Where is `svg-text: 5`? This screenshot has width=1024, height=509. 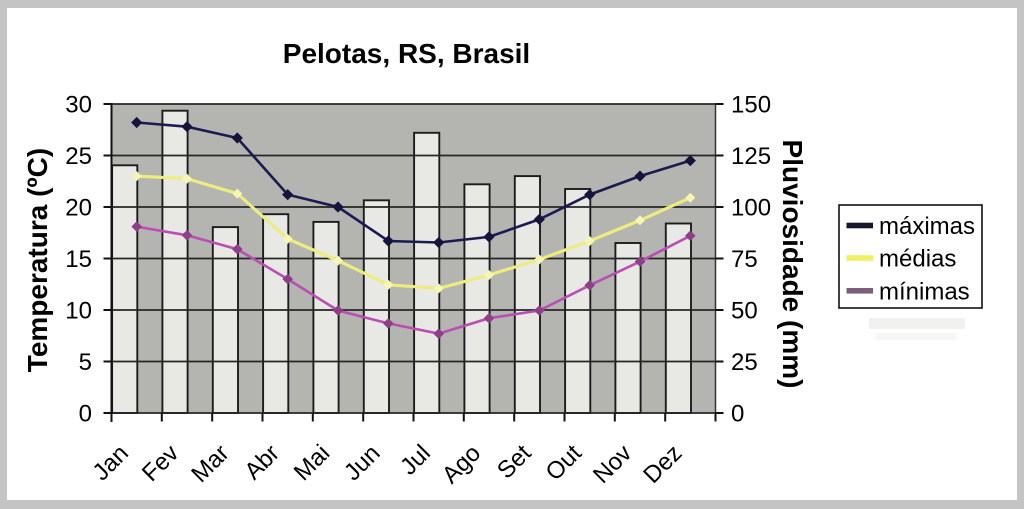 svg-text: 5 is located at coordinates (85, 362).